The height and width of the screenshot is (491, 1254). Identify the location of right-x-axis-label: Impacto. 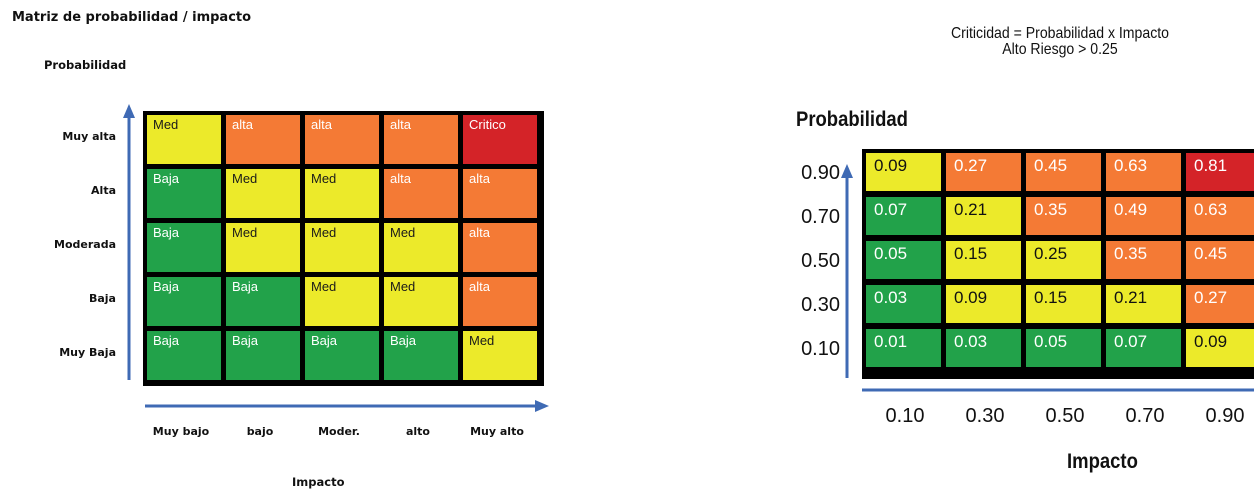
(1102, 461).